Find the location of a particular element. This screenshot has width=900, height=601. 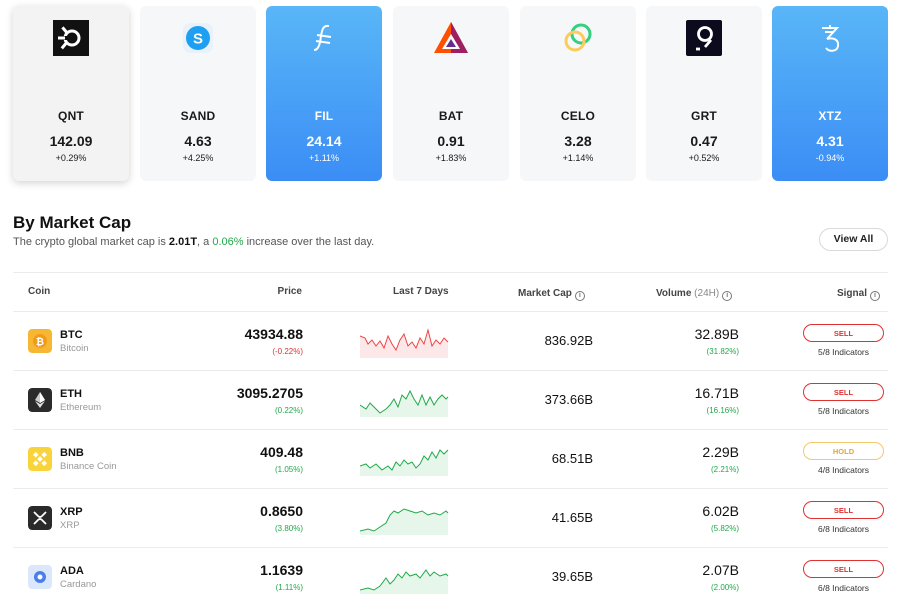

volume-change: (5.82%) is located at coordinates (724, 528).